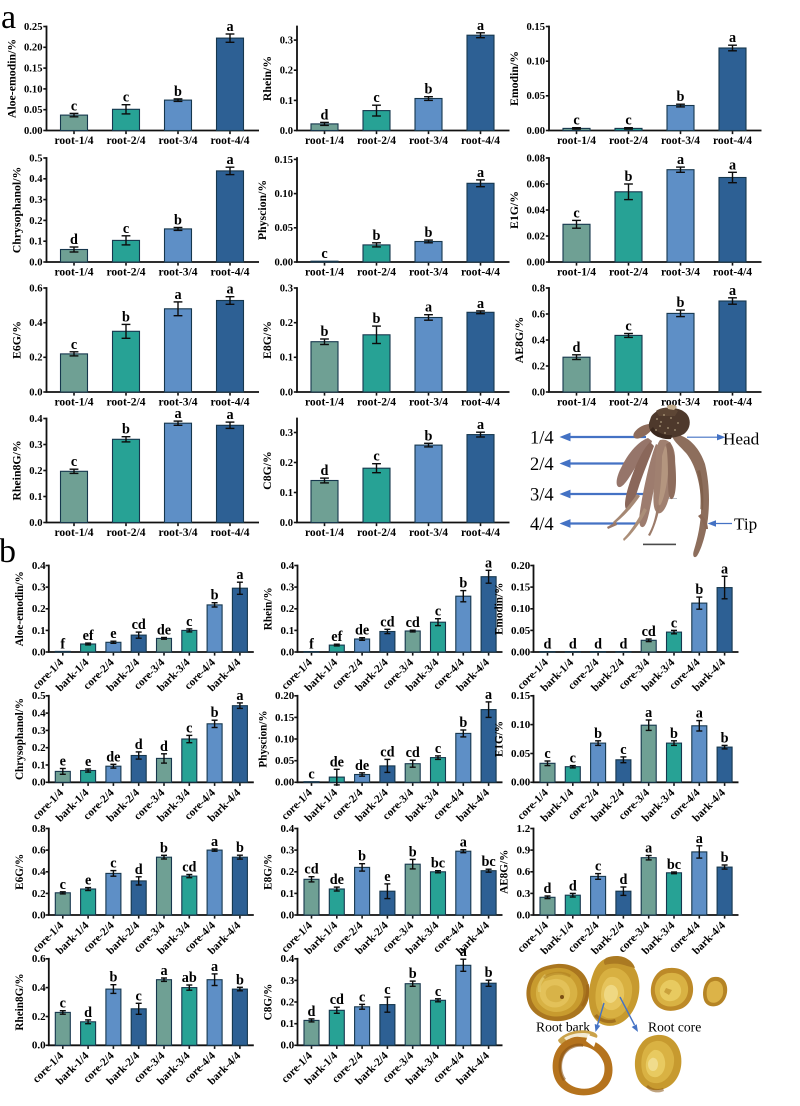 Image resolution: width=800 pixels, height=1106 pixels. Describe the element at coordinates (33, 110) in the screenshot. I see `svg-text: 0.05` at that location.